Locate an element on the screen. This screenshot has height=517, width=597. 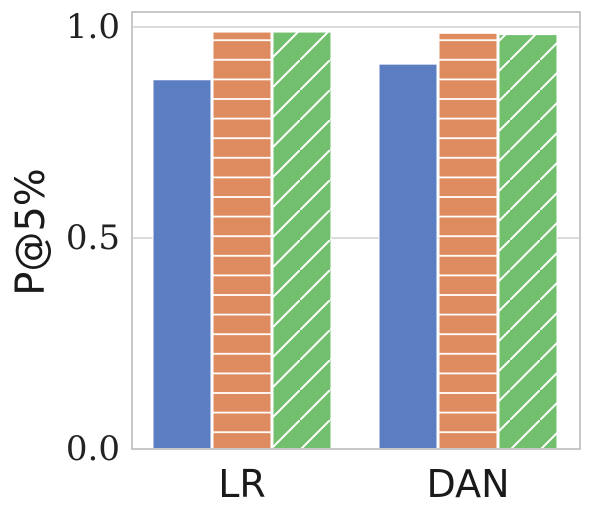
y-tick-label: 0.5 is located at coordinates (93, 238).